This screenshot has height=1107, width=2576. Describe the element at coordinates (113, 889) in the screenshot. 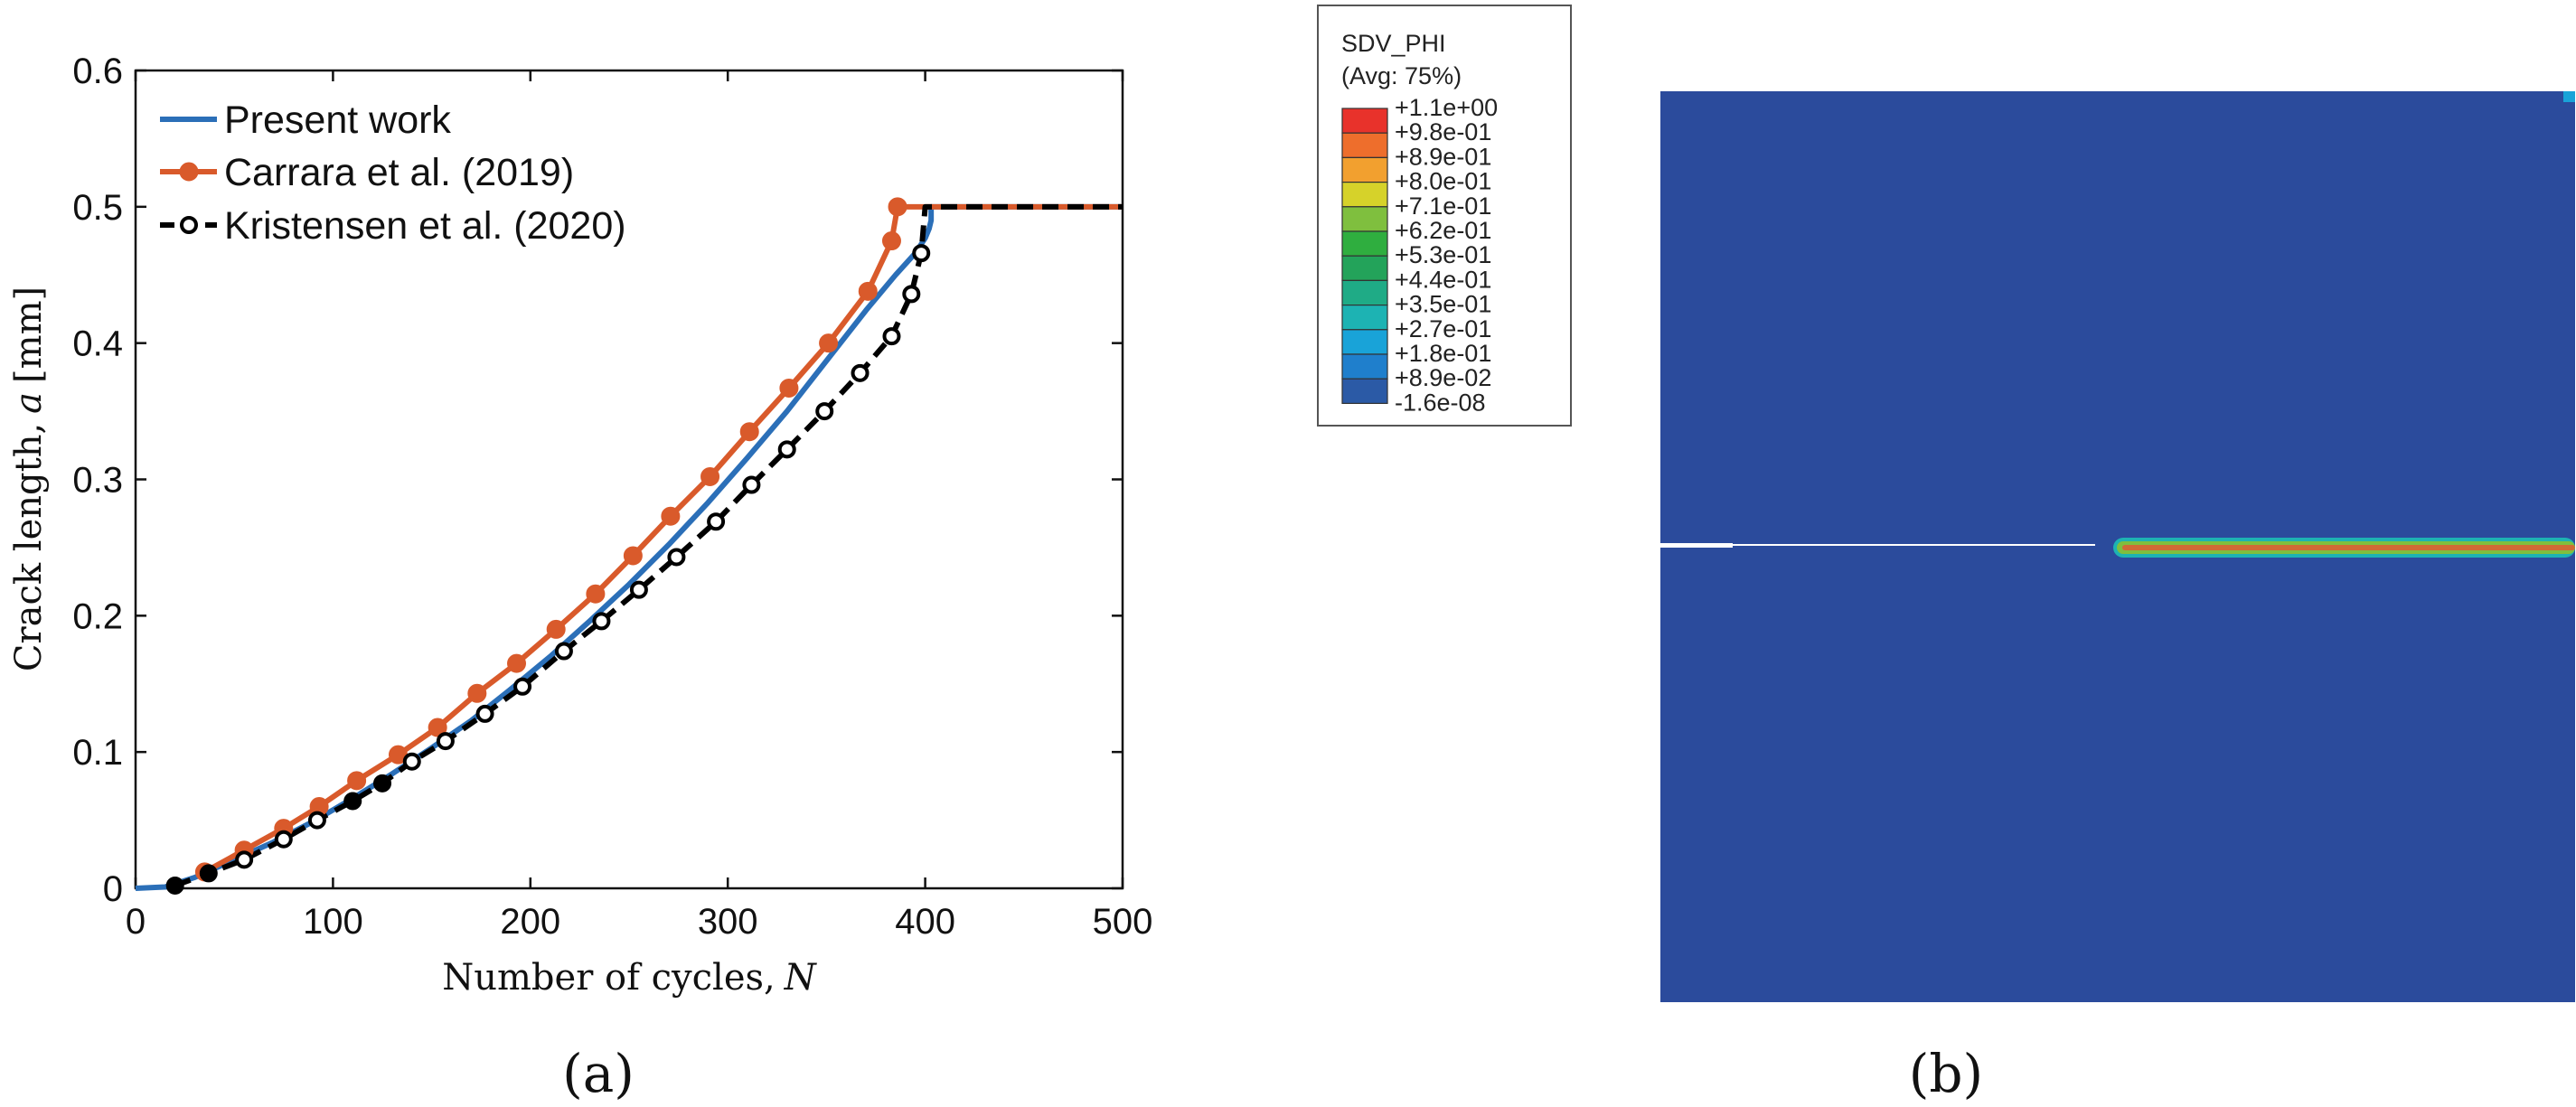

I see `y-tick-label: 0` at that location.